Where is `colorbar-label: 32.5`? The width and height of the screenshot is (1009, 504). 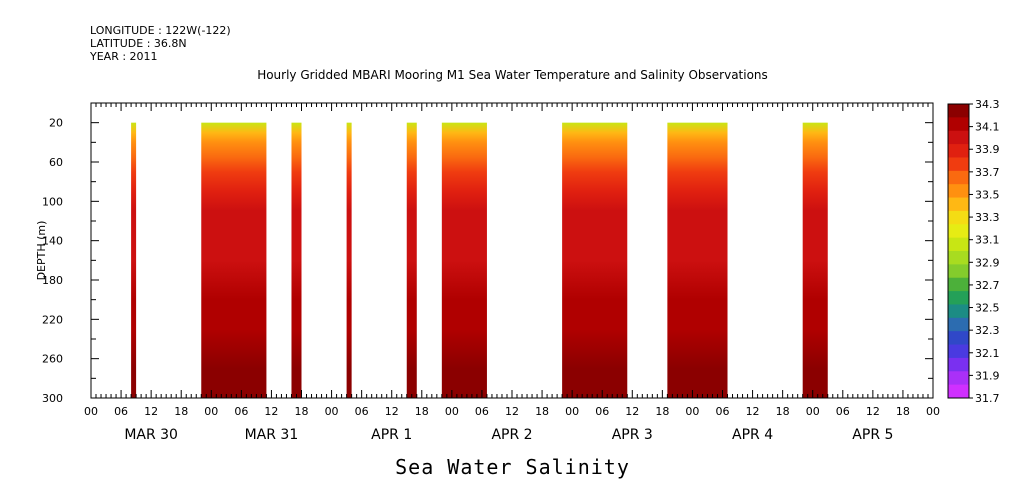
colorbar-label: 32.5 is located at coordinates (987, 308).